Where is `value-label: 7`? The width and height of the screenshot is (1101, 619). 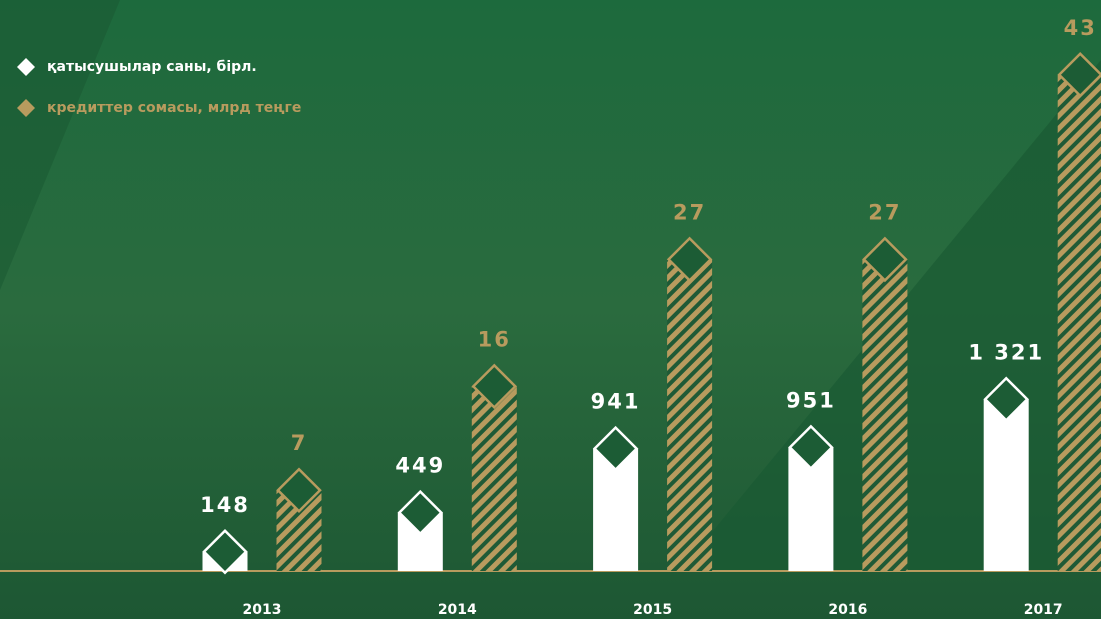
value-label: 7 is located at coordinates (299, 443).